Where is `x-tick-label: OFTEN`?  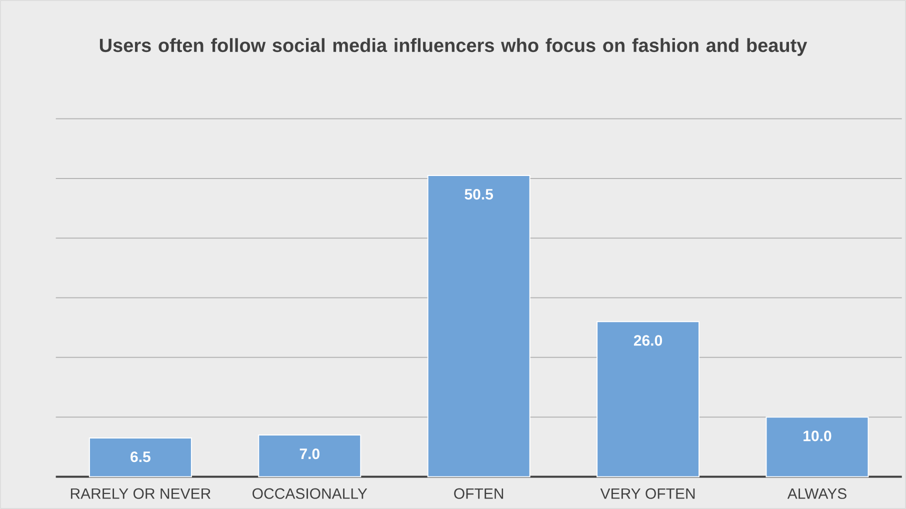
x-tick-label: OFTEN is located at coordinates (479, 493).